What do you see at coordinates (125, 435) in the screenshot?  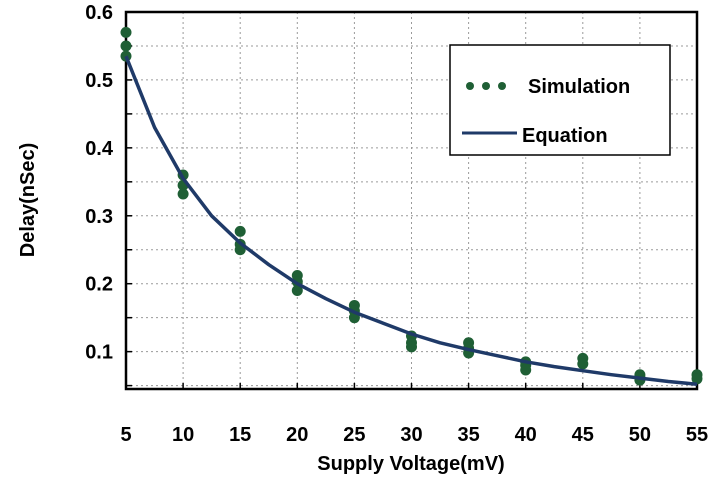 I see `x-tick-label: 5` at bounding box center [125, 435].